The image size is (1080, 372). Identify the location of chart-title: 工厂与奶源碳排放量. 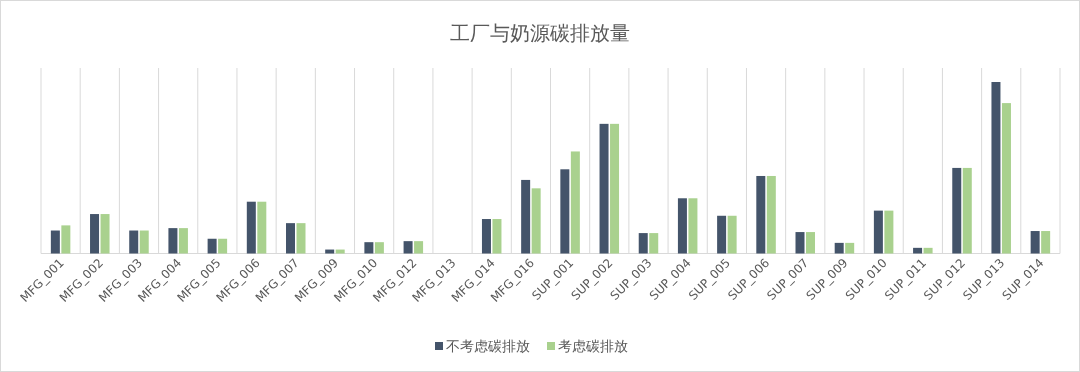
(540, 33).